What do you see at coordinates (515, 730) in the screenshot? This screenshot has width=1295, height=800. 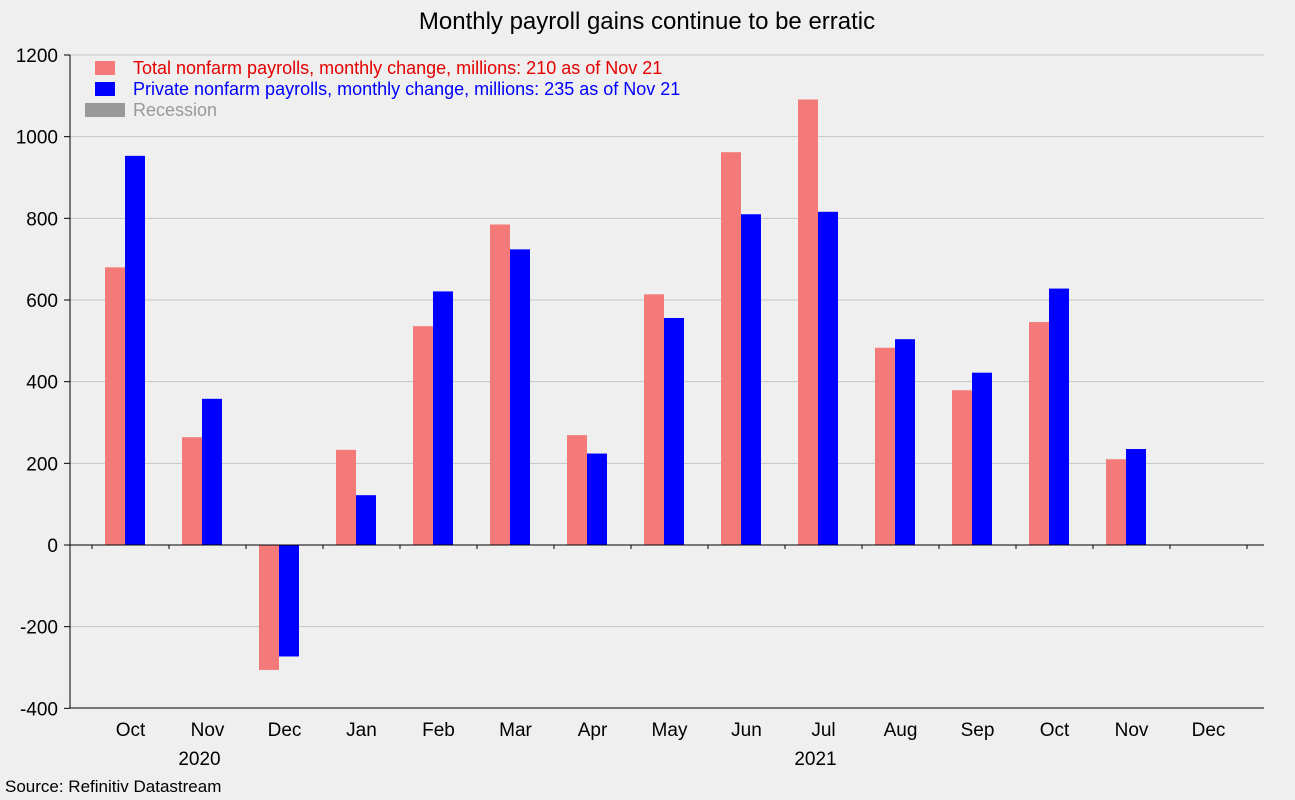 I see `x-tick-label: Mar` at bounding box center [515, 730].